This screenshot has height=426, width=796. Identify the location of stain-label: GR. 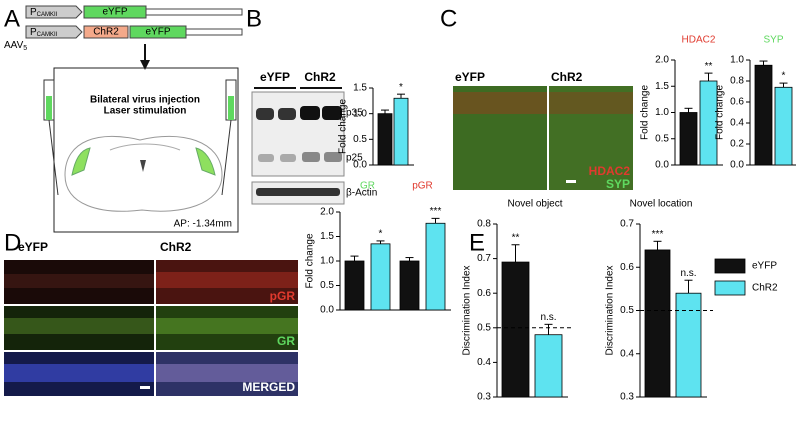
(286, 341).